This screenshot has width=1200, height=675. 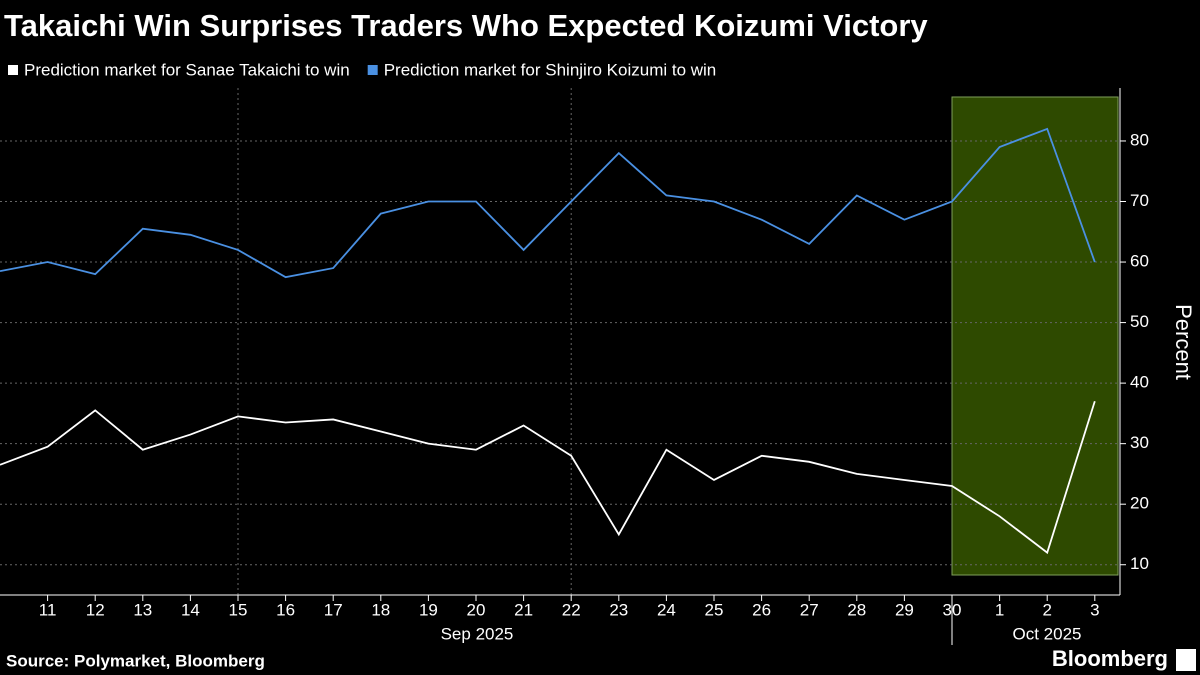 I want to click on x-tick-label: 28, so click(x=856, y=609).